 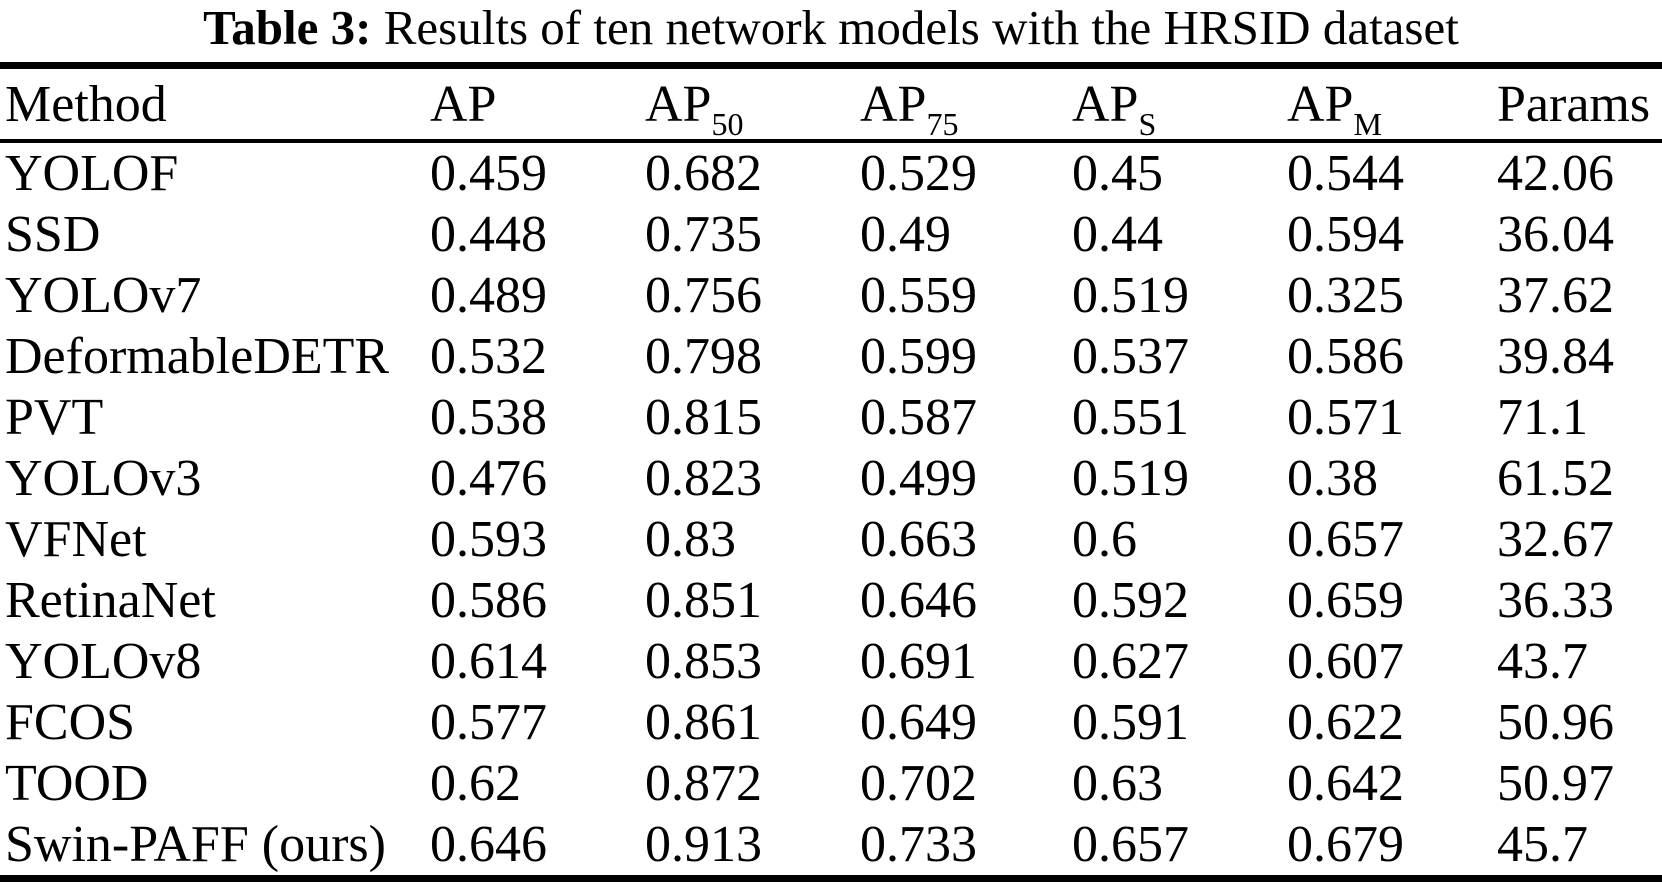 What do you see at coordinates (488, 539) in the screenshot?
I see `value-cell: 0.593` at bounding box center [488, 539].